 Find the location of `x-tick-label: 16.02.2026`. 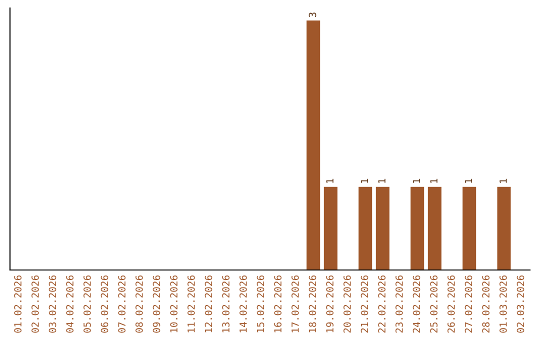

x-tick-label: 16.02.2026 is located at coordinates (278, 303).